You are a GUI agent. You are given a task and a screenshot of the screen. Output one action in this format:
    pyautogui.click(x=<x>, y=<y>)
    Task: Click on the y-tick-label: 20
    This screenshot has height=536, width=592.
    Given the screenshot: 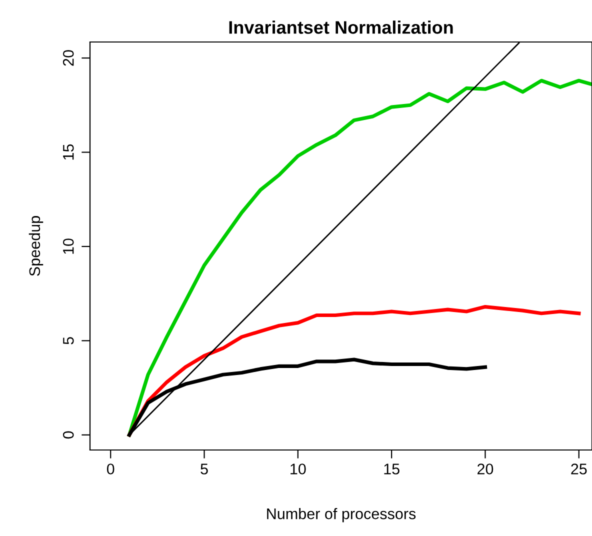 What is the action you would take?
    pyautogui.click(x=68, y=58)
    